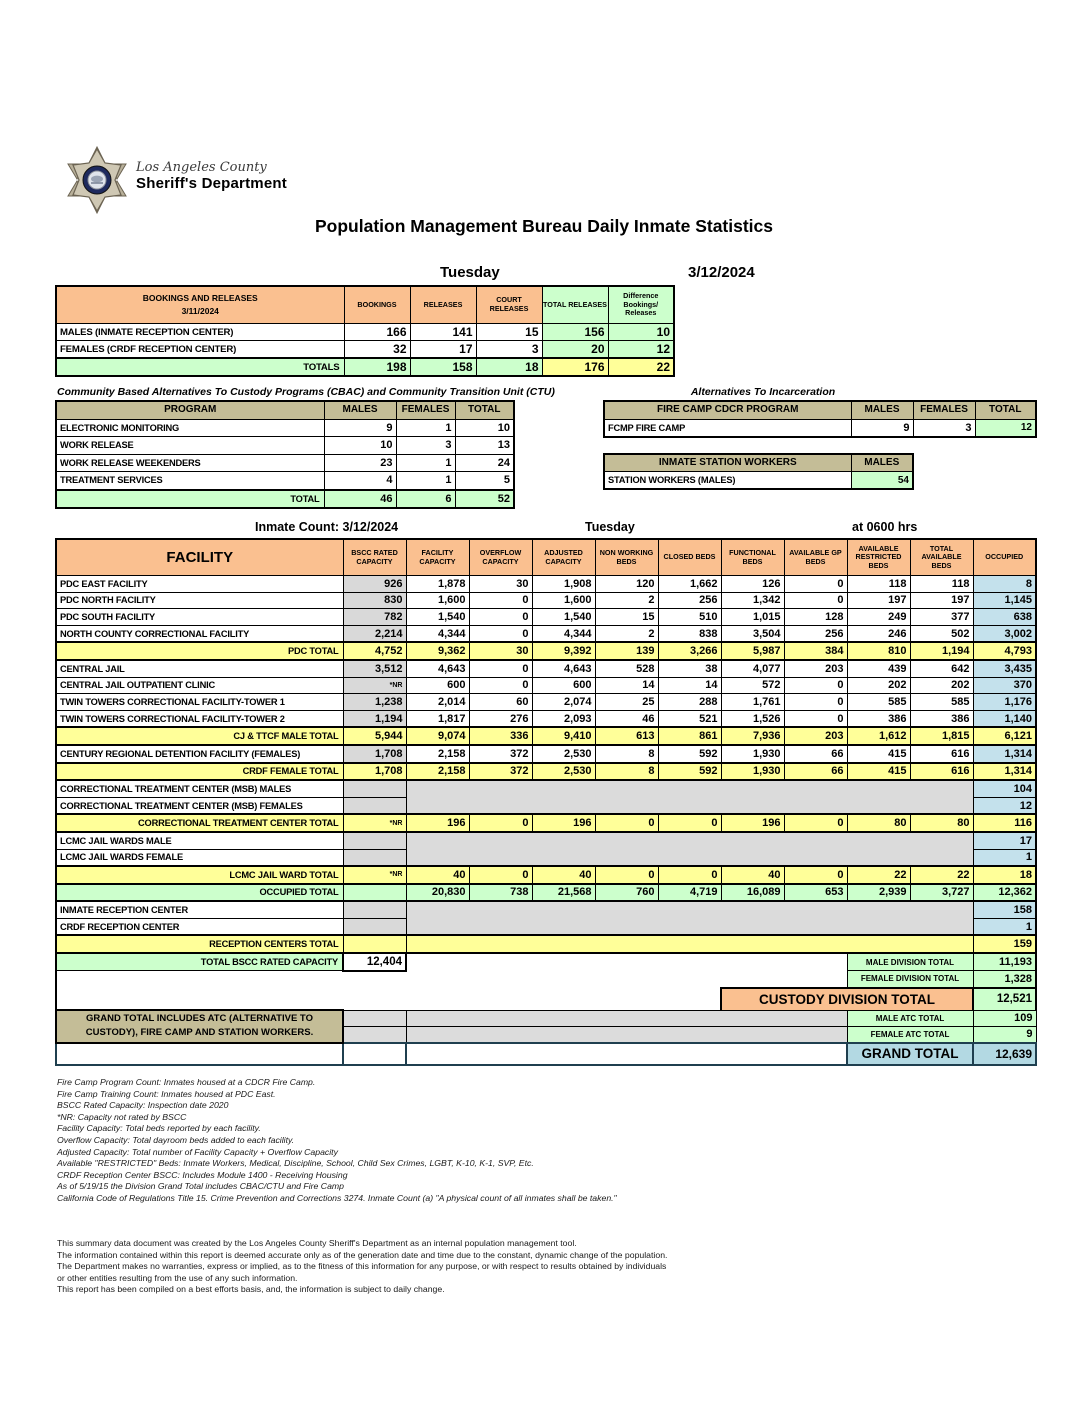 The image size is (1088, 1408). Describe the element at coordinates (201, 167) in the screenshot. I see `logo-county-text: Los Angeles County` at that location.